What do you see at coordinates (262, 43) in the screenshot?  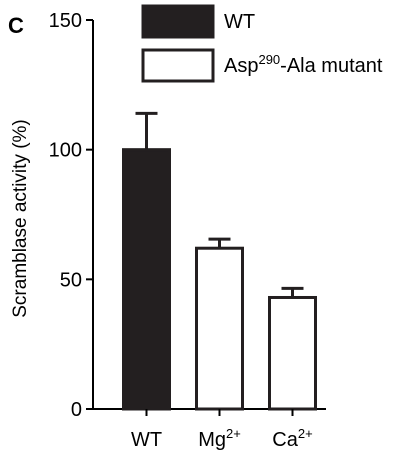 I see `legend: WT Asp290-Ala mutant` at bounding box center [262, 43].